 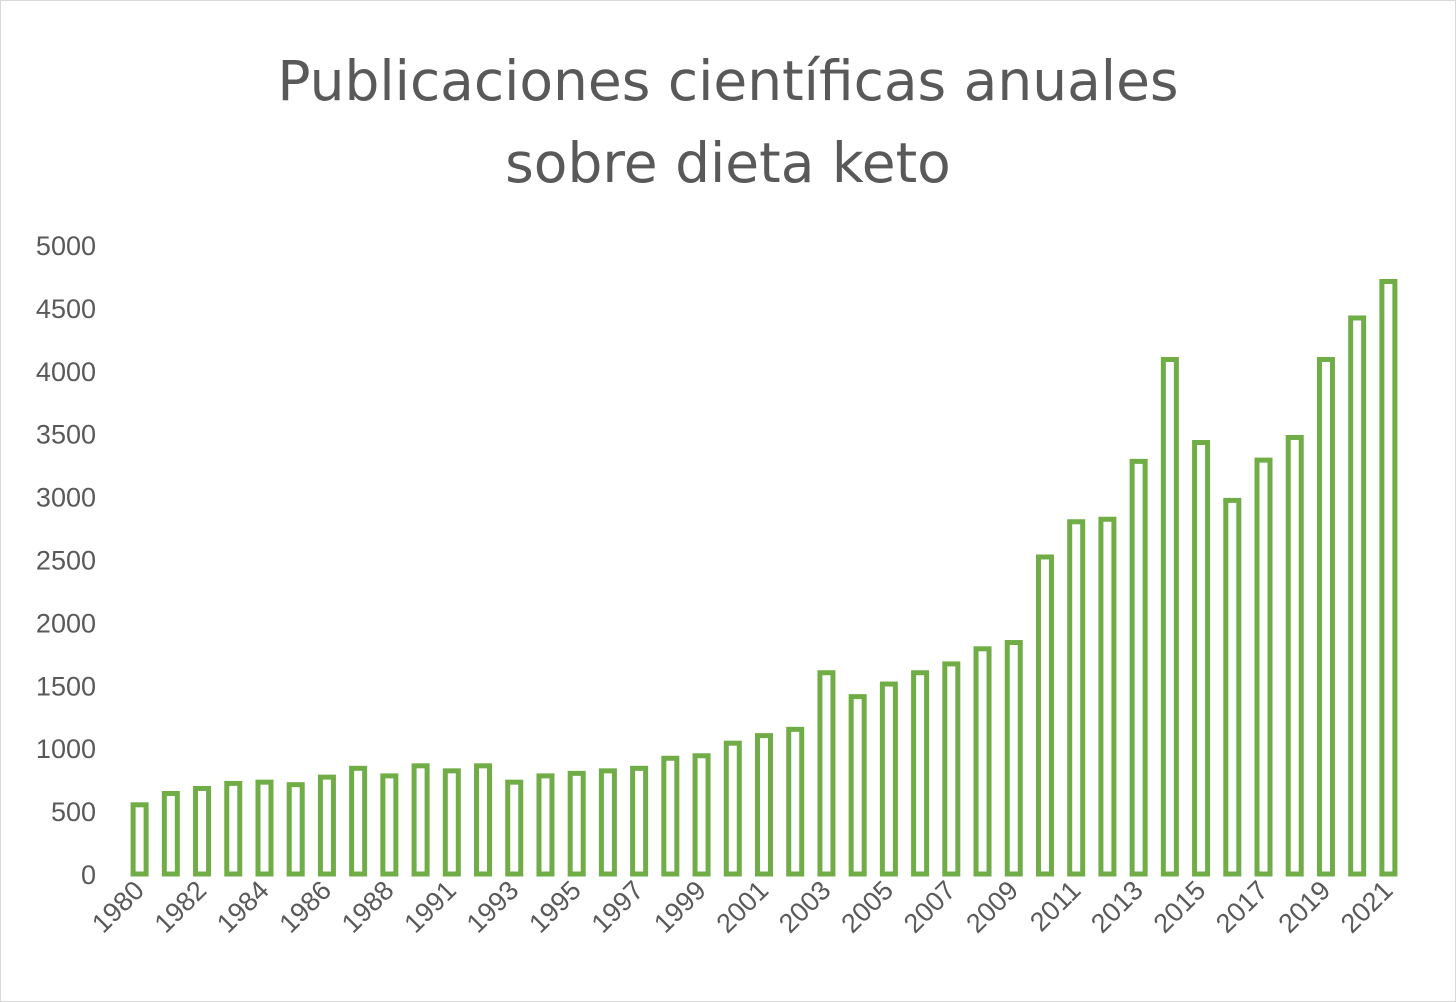 What do you see at coordinates (88, 875) in the screenshot?
I see `y-tick-label: 0` at bounding box center [88, 875].